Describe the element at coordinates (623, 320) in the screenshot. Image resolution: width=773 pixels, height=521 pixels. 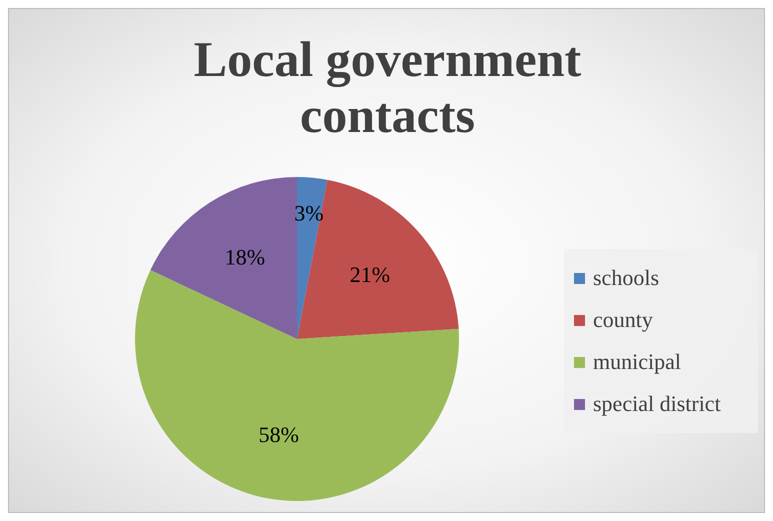
I see `legend-label: county` at that location.